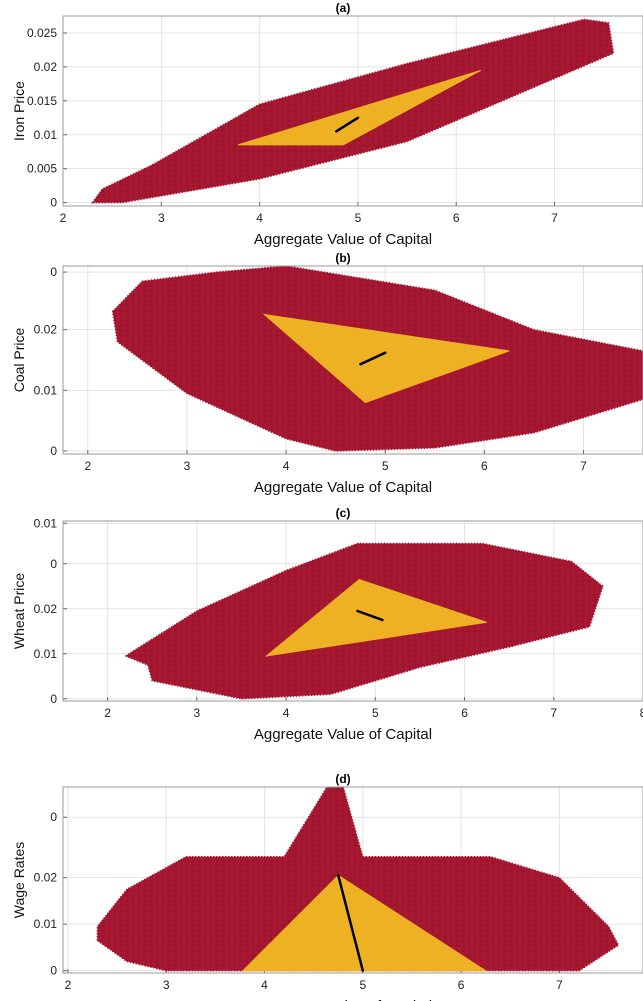 The image size is (643, 1001). What do you see at coordinates (19, 611) in the screenshot?
I see `y-axis-label: Wheat Price` at bounding box center [19, 611].